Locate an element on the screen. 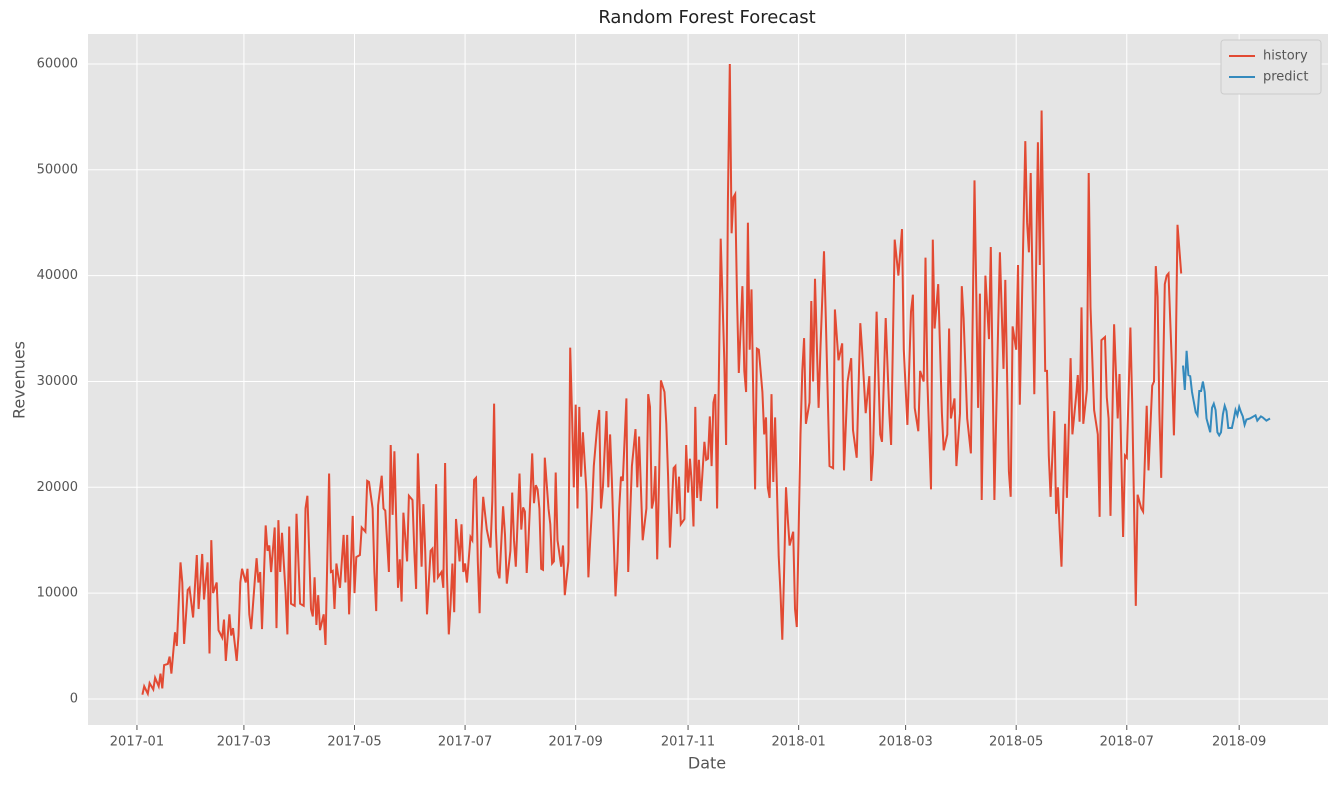 Image resolution: width=1337 pixels, height=787 pixels. x-tick-label: 2017-01 is located at coordinates (137, 742).